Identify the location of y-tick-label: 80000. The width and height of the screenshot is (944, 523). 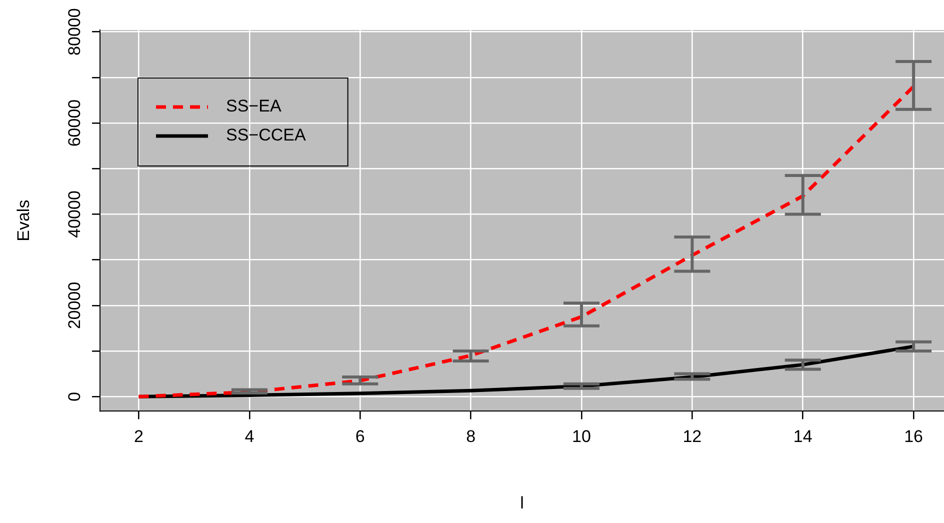
(74, 32).